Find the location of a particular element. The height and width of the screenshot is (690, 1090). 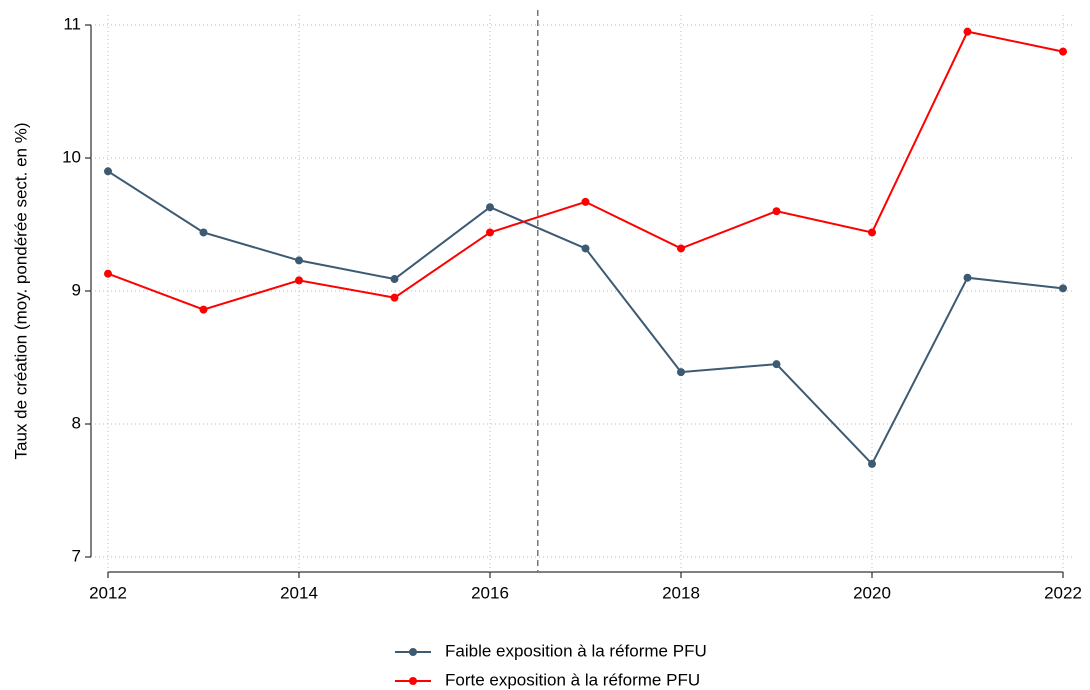

x-tick-label: 2014 is located at coordinates (299, 592).